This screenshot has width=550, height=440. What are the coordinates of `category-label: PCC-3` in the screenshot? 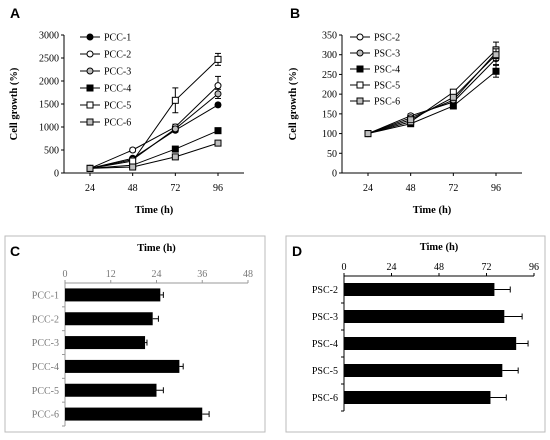 It's located at (45, 343).